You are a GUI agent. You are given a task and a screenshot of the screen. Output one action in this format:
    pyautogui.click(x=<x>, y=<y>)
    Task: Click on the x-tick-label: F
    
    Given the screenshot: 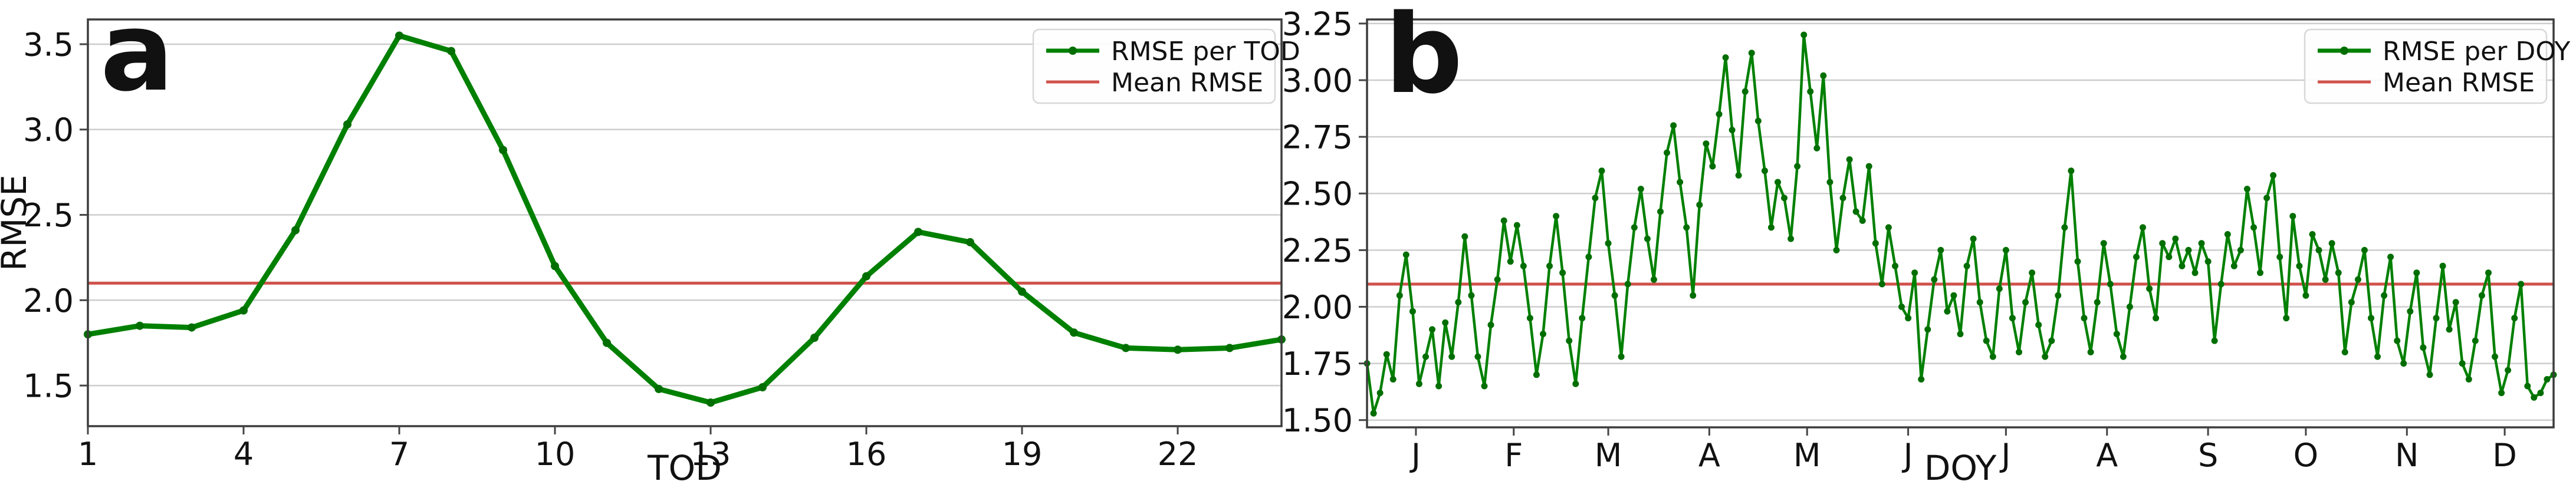 What is the action you would take?
    pyautogui.click(x=1514, y=456)
    